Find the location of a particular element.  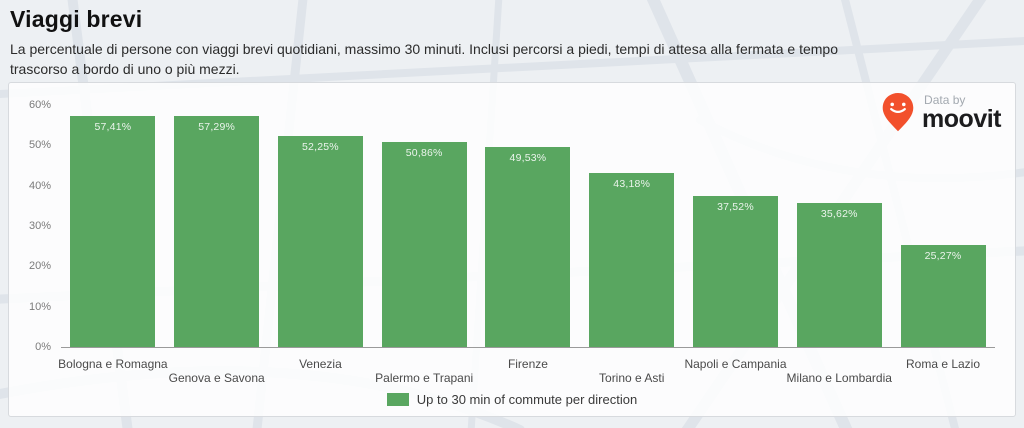

x-label-torino-e-asti: Torino e Asti is located at coordinates (632, 367).